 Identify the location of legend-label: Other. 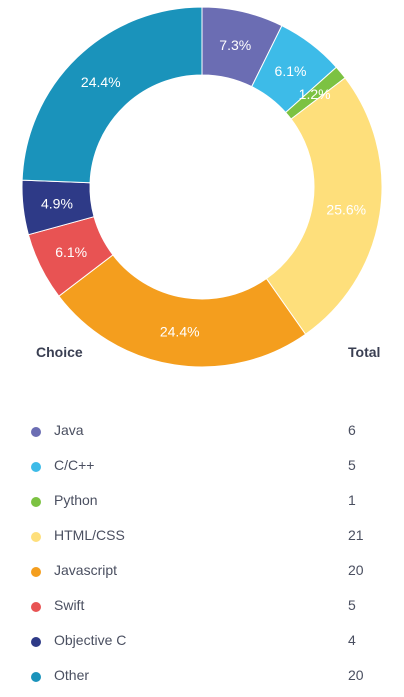
(72, 675).